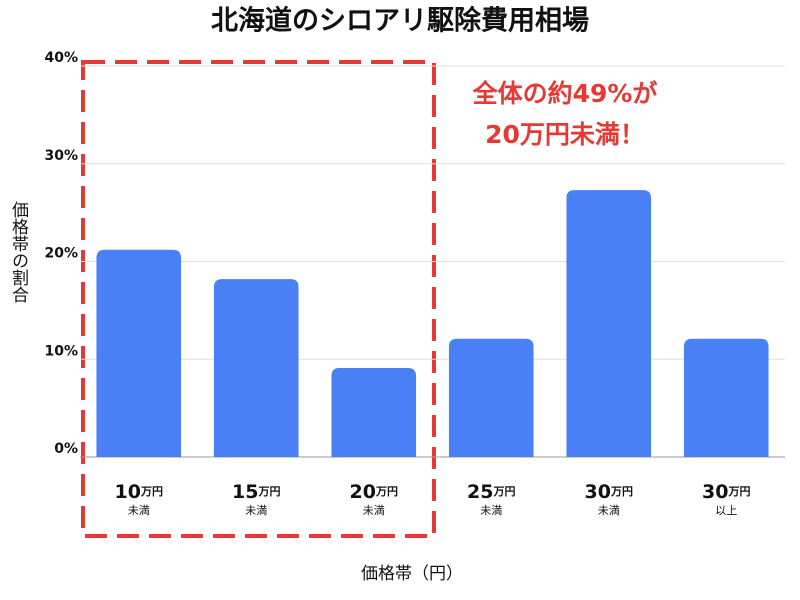 The height and width of the screenshot is (600, 800). Describe the element at coordinates (412, 574) in the screenshot. I see `x-axis-label: 価格帯（円）` at that location.